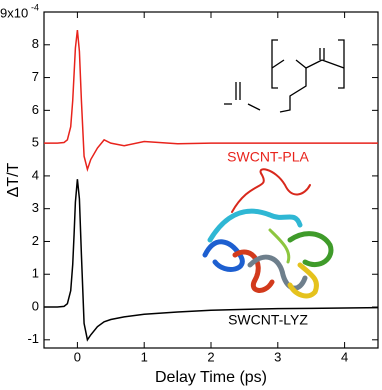 Image resolution: width=382 pixels, height=390 pixels. I want to click on y-tick-label: 0, so click(35, 305).